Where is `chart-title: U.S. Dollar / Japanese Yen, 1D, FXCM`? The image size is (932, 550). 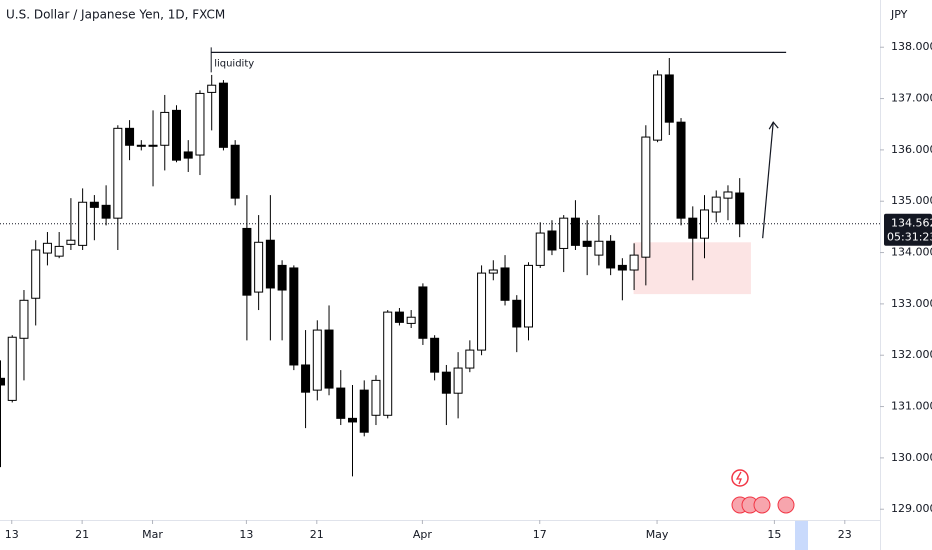 chart-title: U.S. Dollar / Japanese Yen, 1D, FXCM is located at coordinates (115, 15).